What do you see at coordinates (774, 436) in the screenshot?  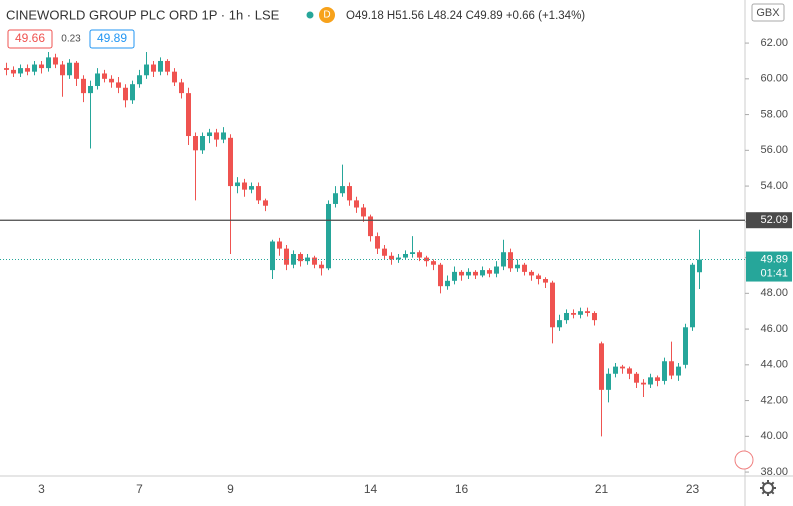 I see `y-tick-label: 40.00` at bounding box center [774, 436].